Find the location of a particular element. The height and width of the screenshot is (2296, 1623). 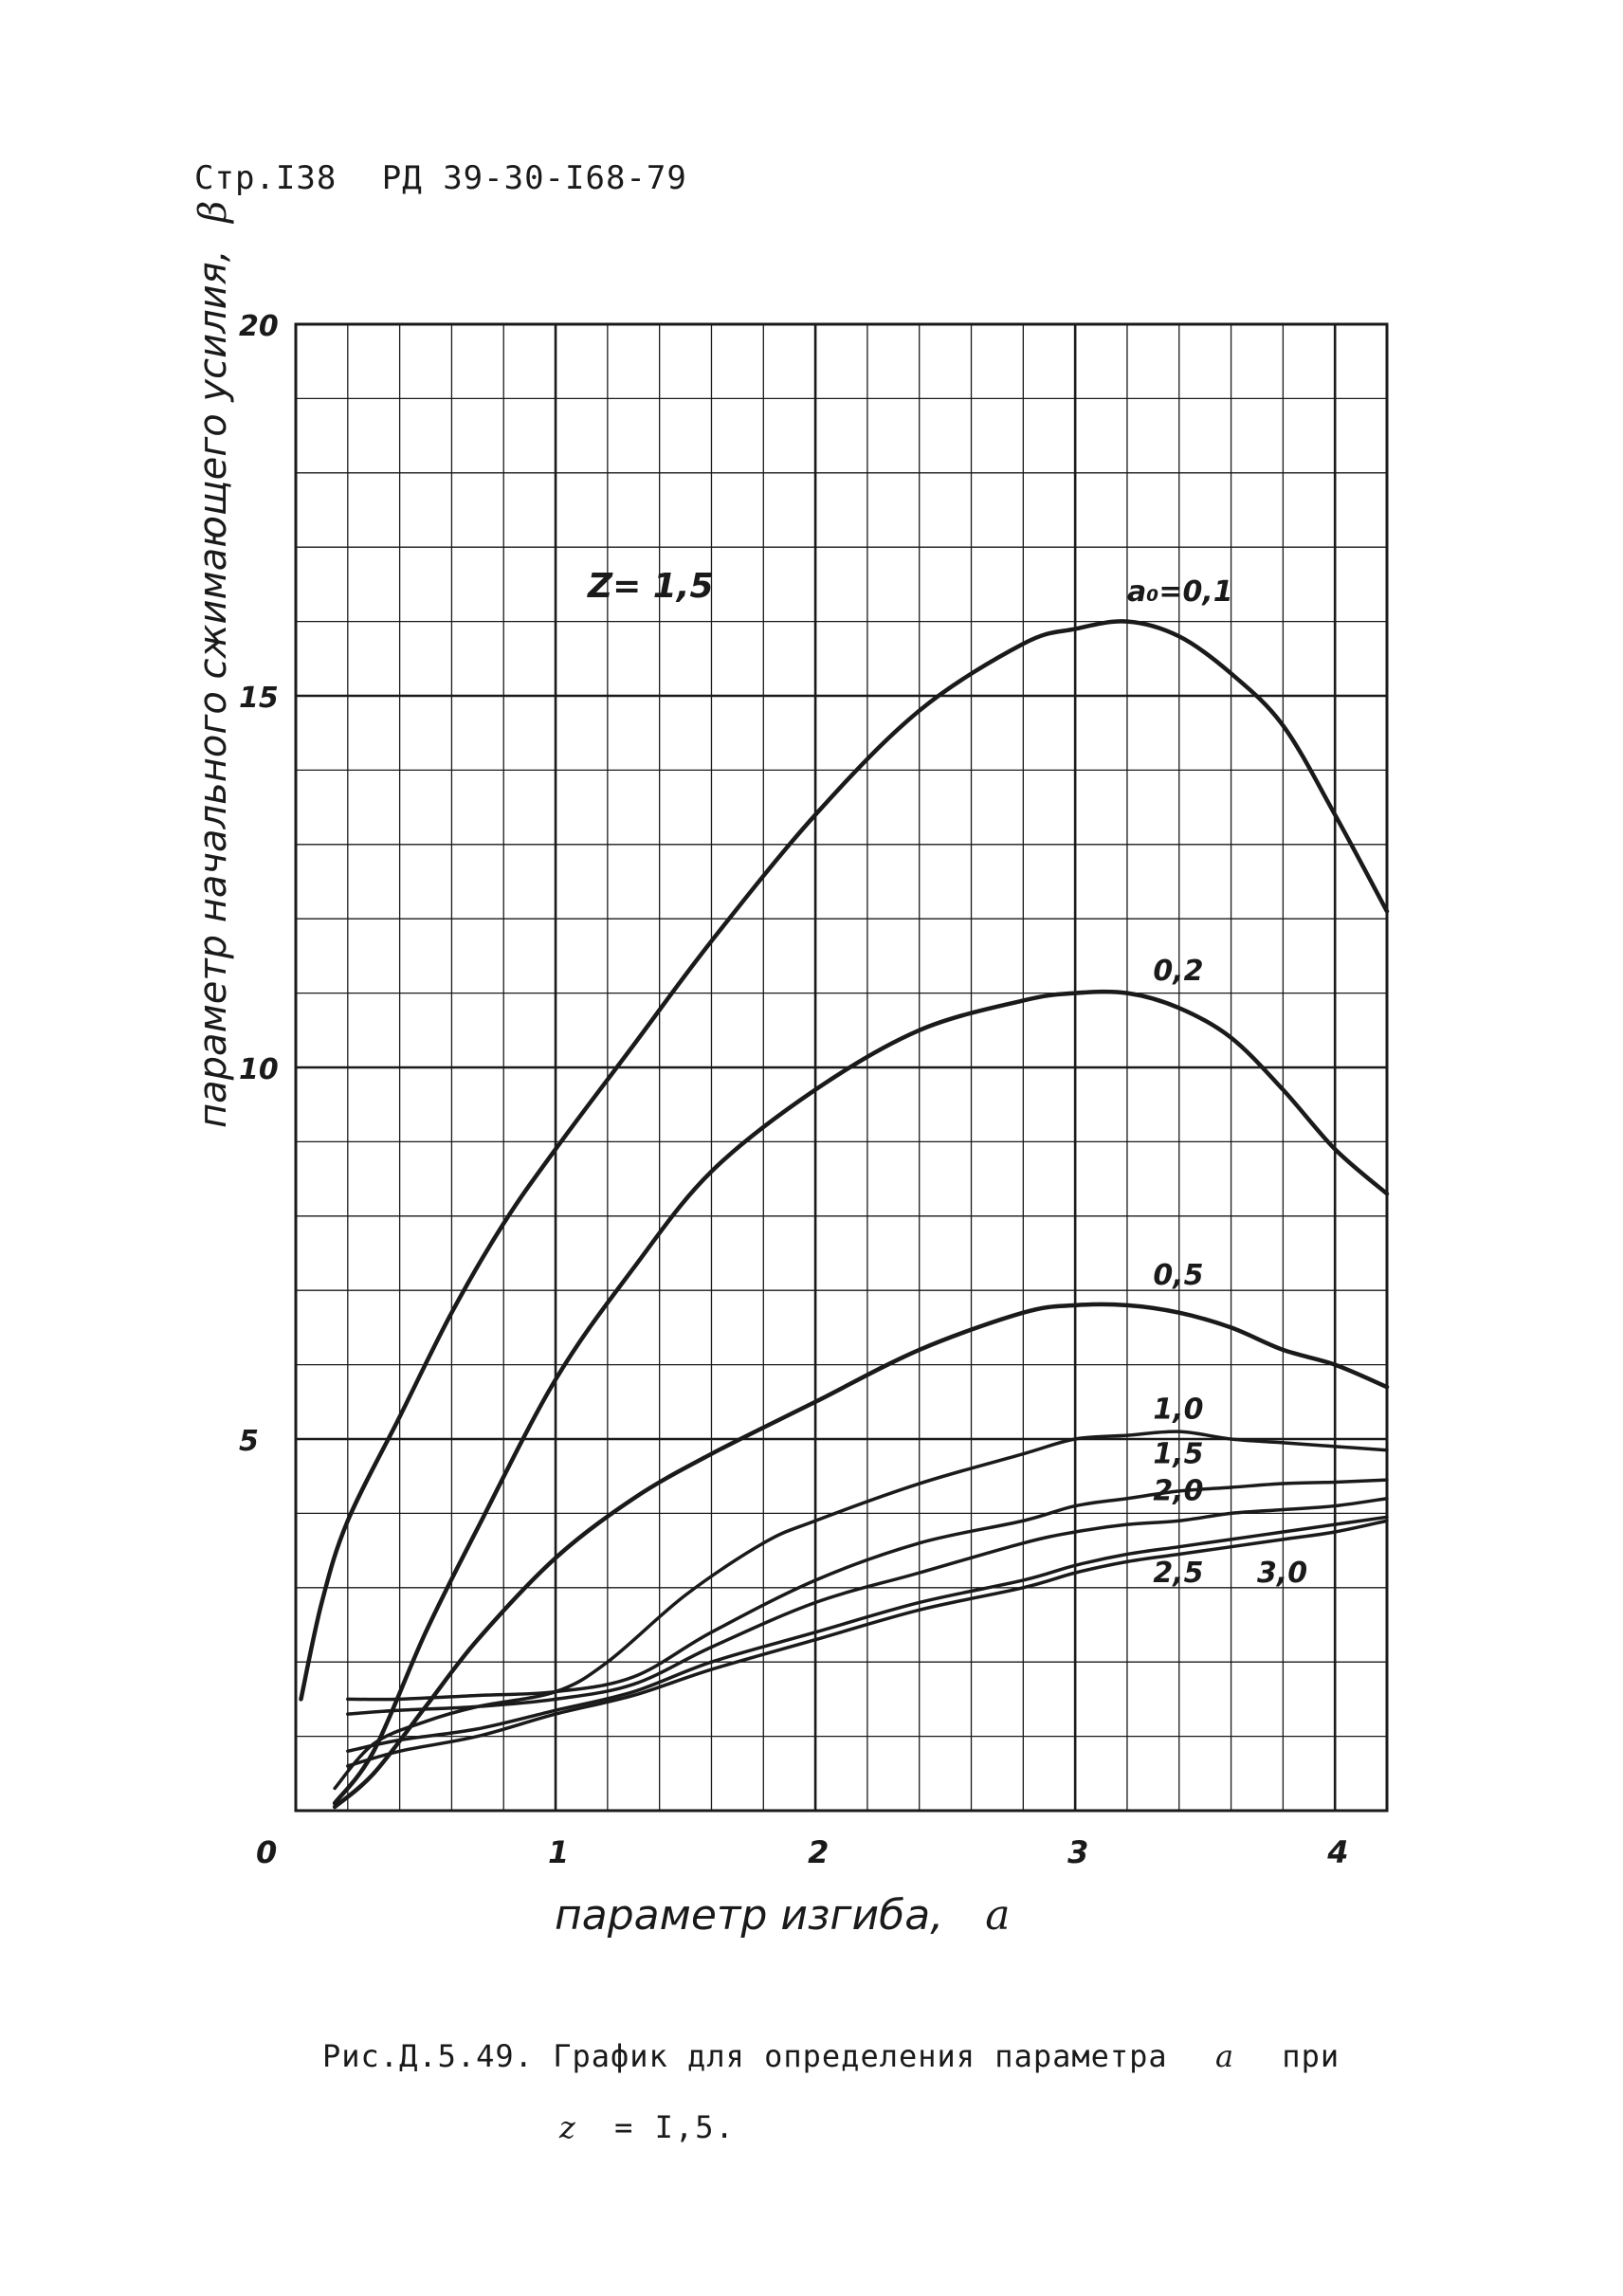

series-label-1: 0,2 is located at coordinates (1178, 971).